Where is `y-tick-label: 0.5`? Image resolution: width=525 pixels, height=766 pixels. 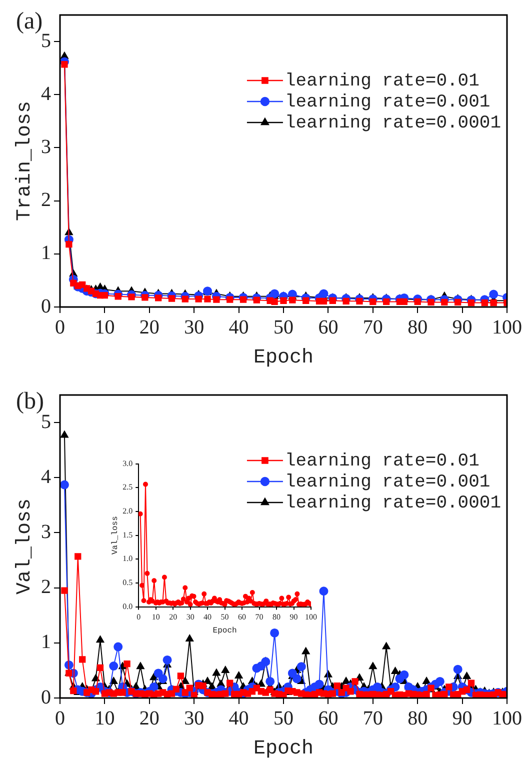 y-tick-label: 0.5 is located at coordinates (127, 583).